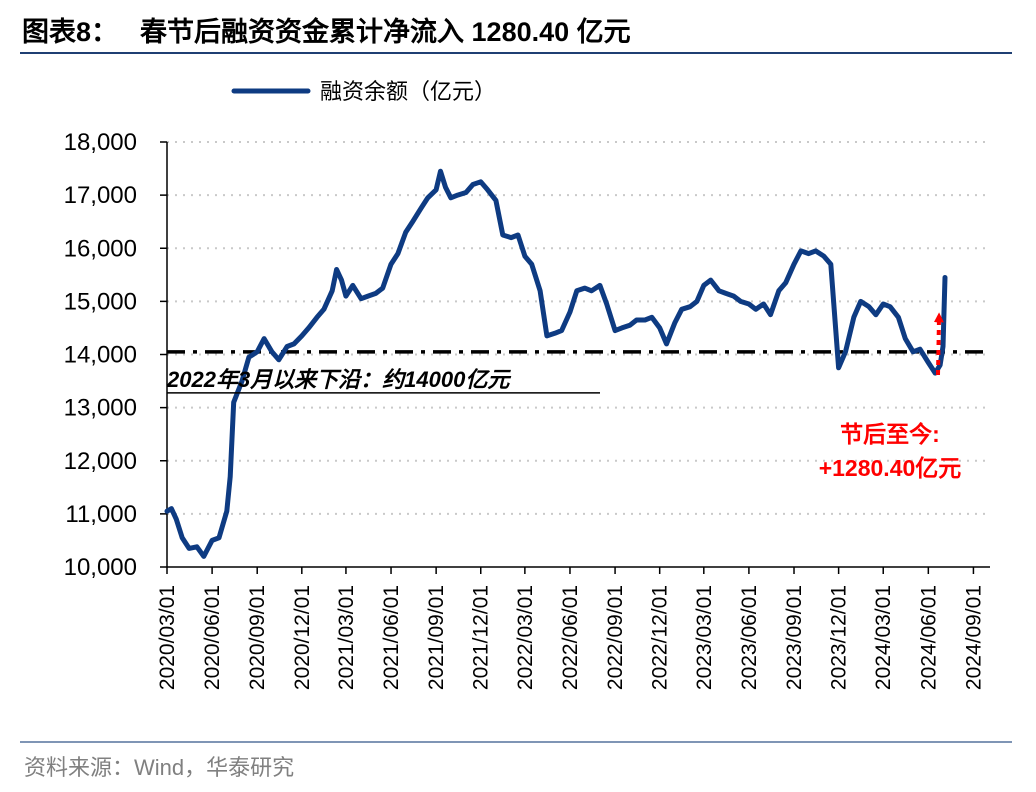  What do you see at coordinates (749, 637) in the screenshot?
I see `x-tick-label: 2023/06/01` at bounding box center [749, 637].